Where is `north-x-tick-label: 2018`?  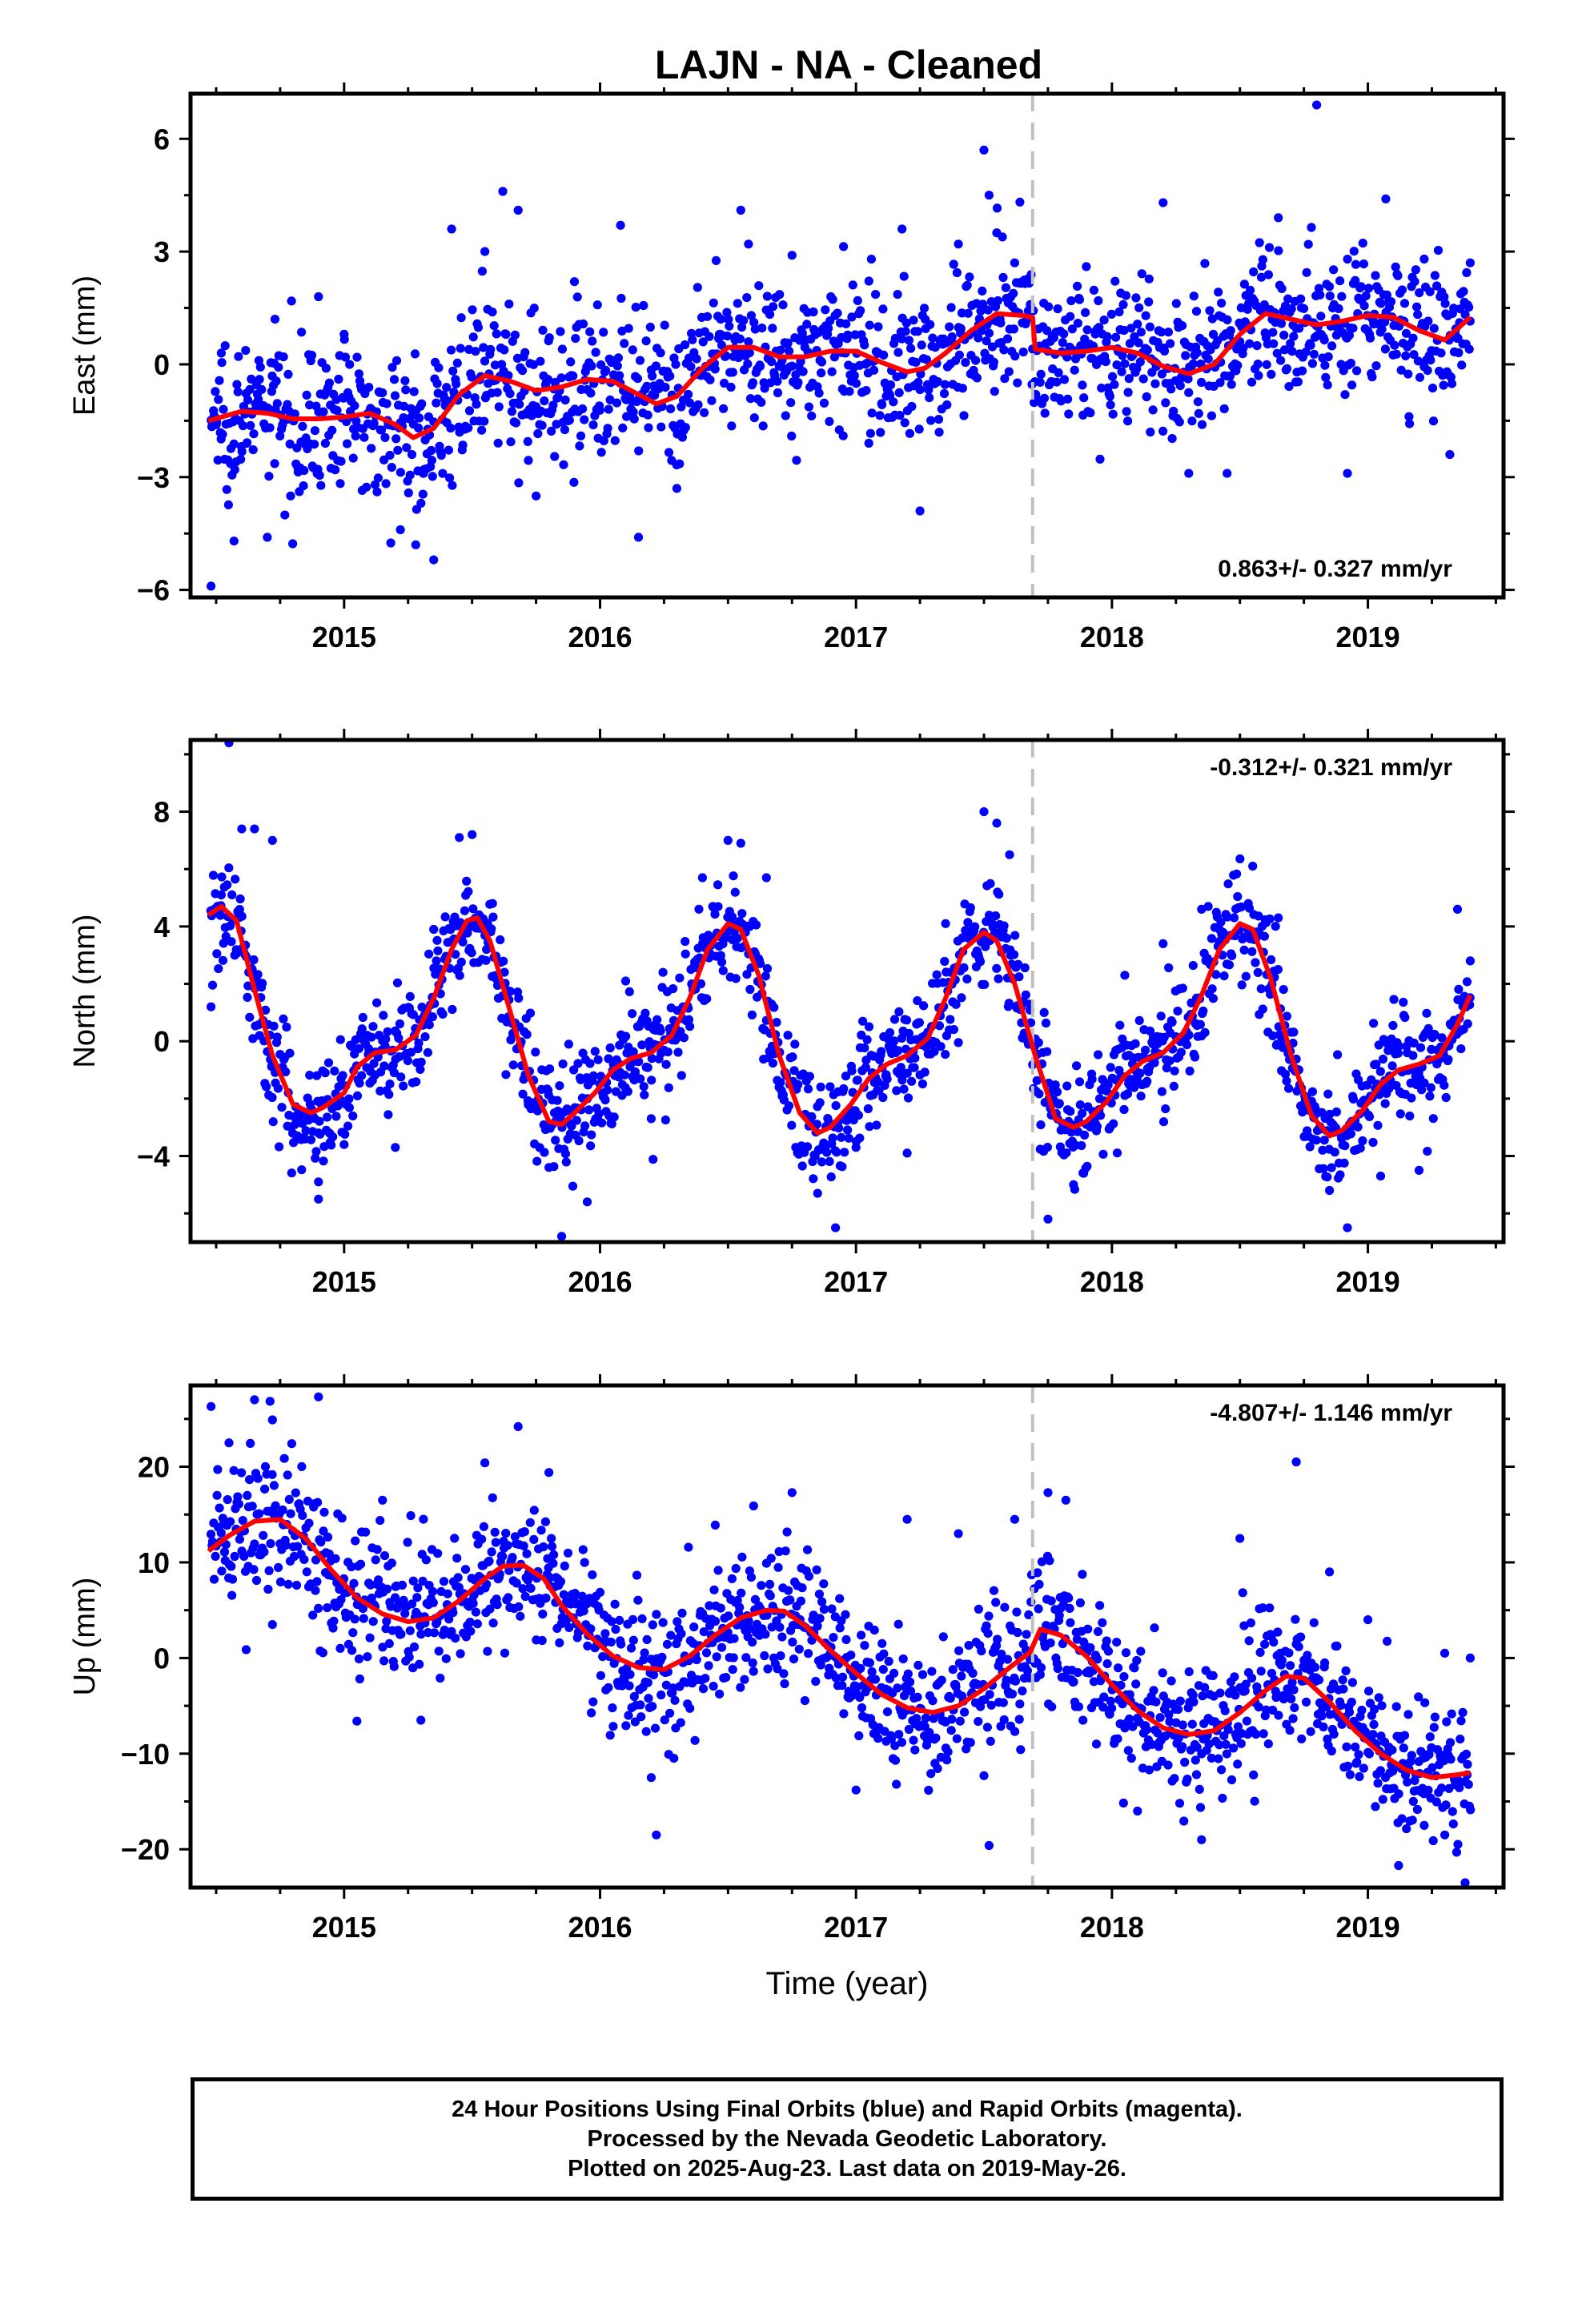
north-x-tick-label: 2018 is located at coordinates (1112, 1281).